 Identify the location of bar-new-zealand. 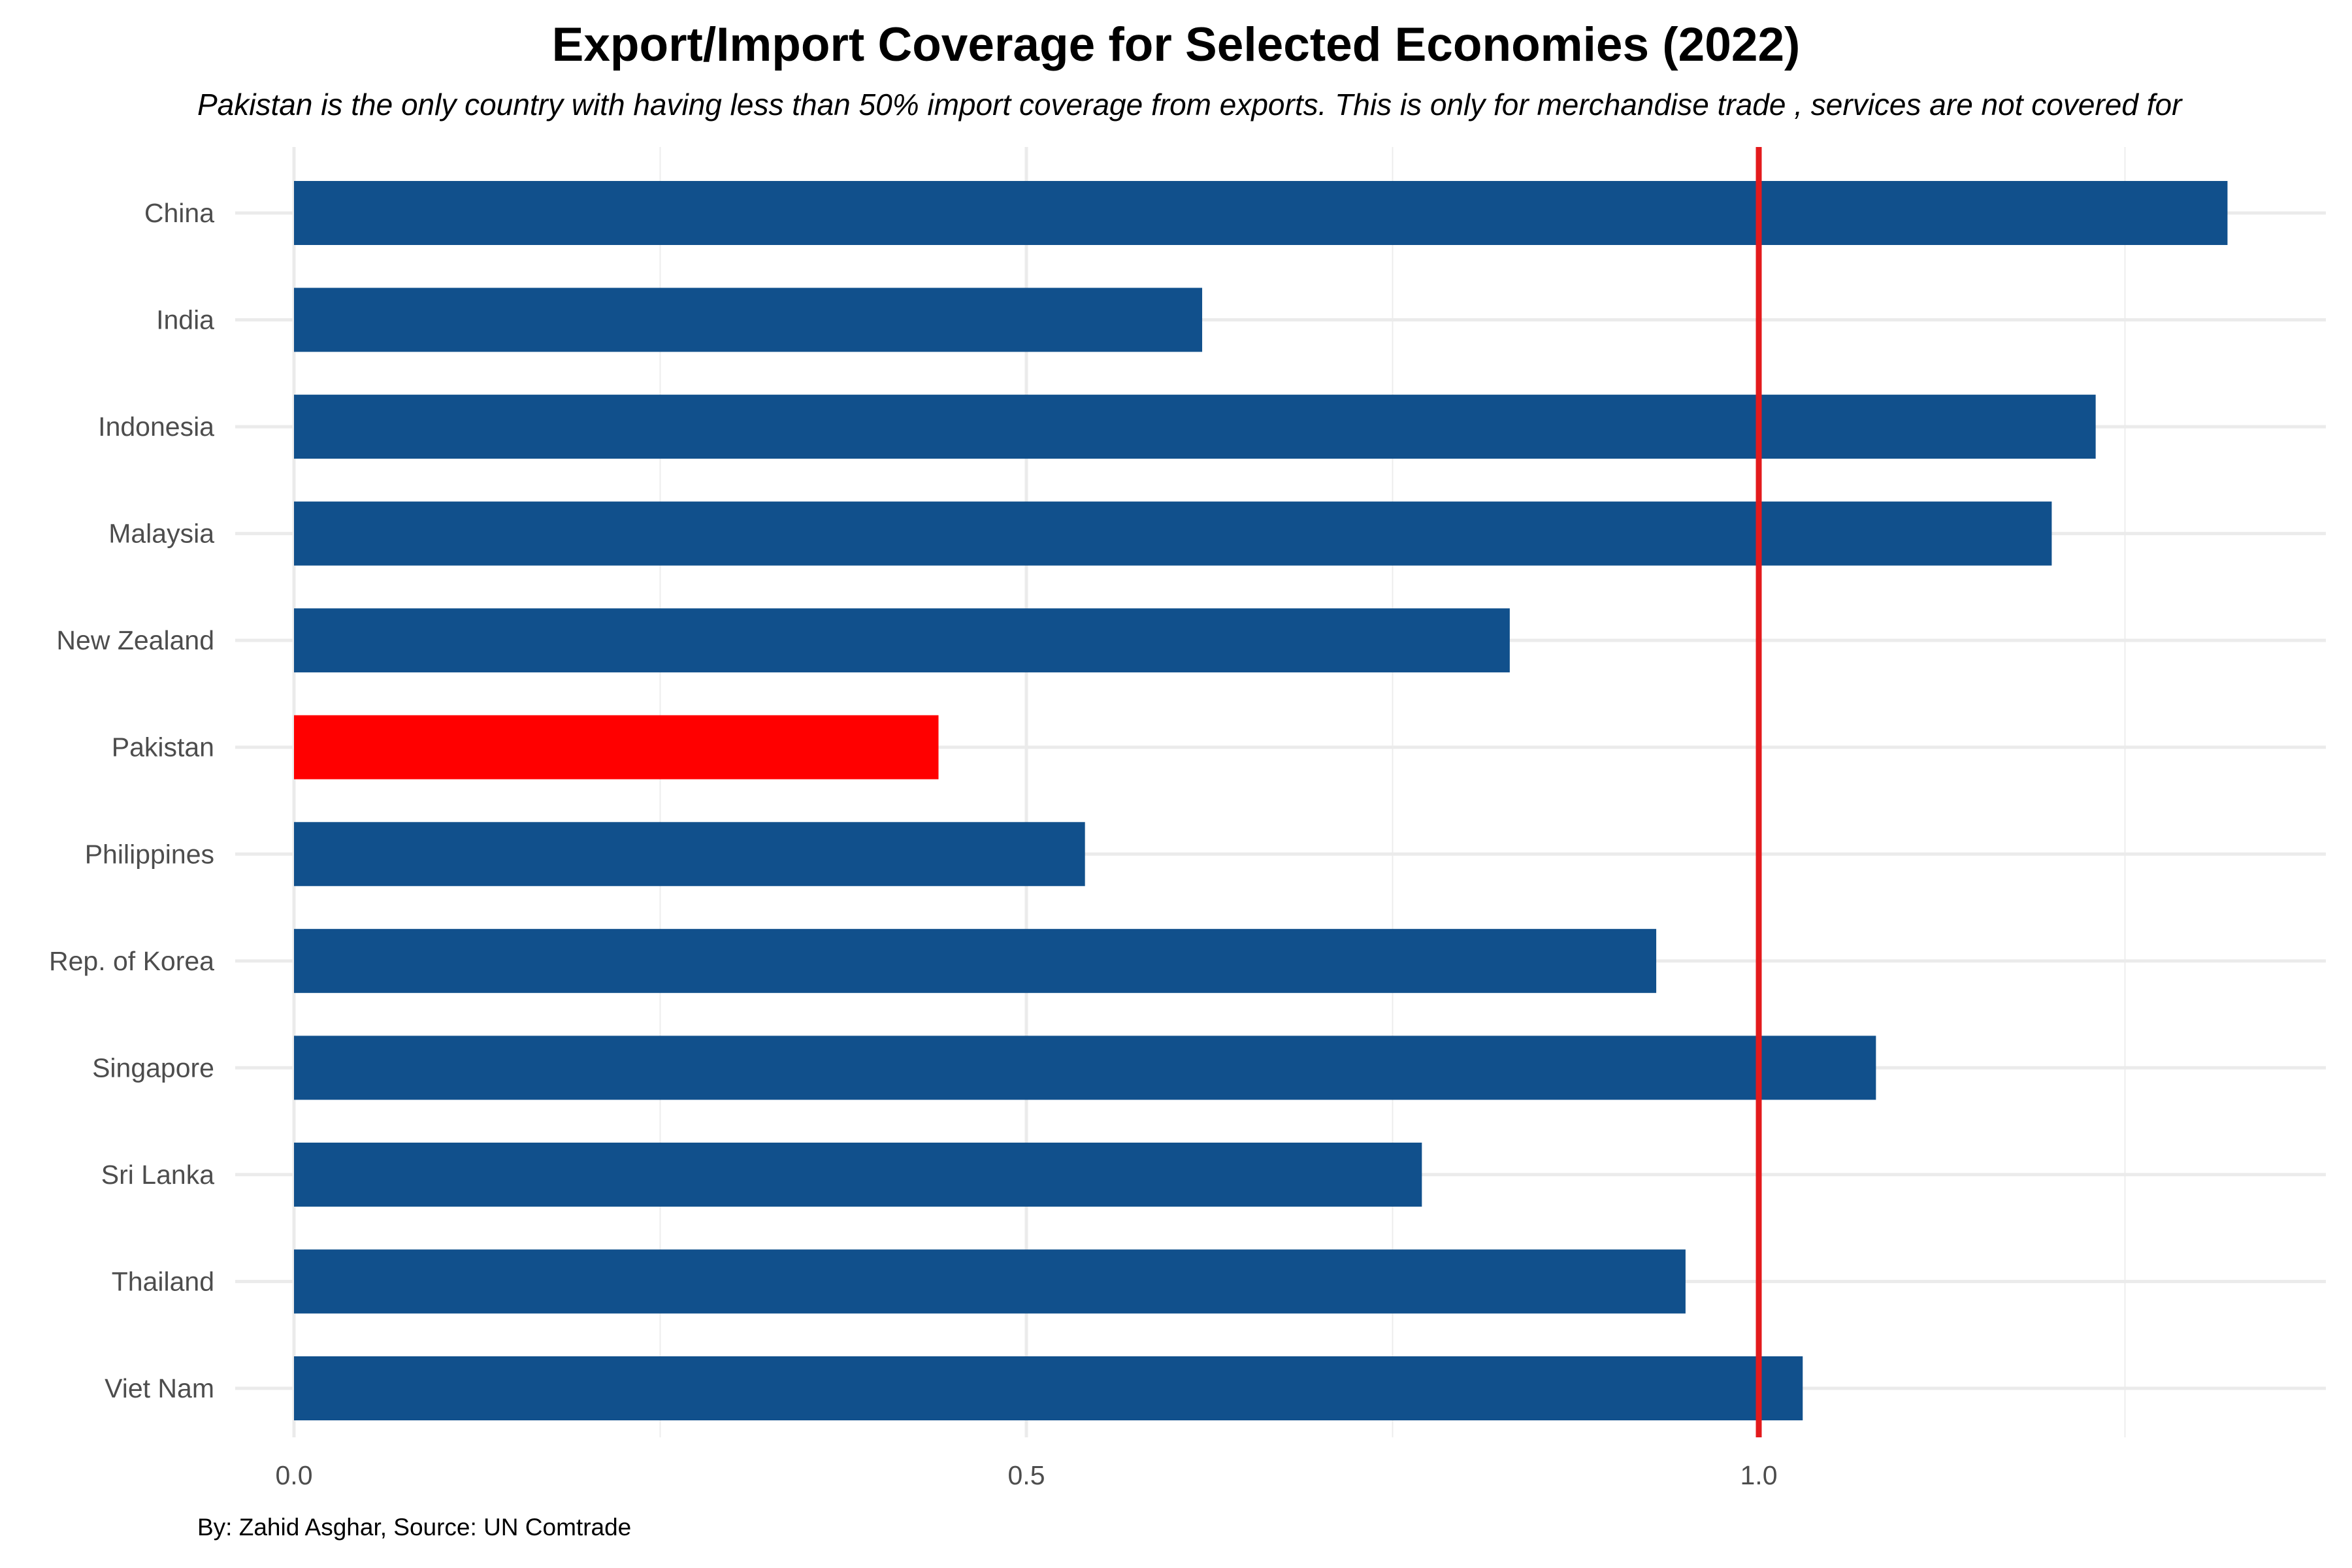
(902, 640).